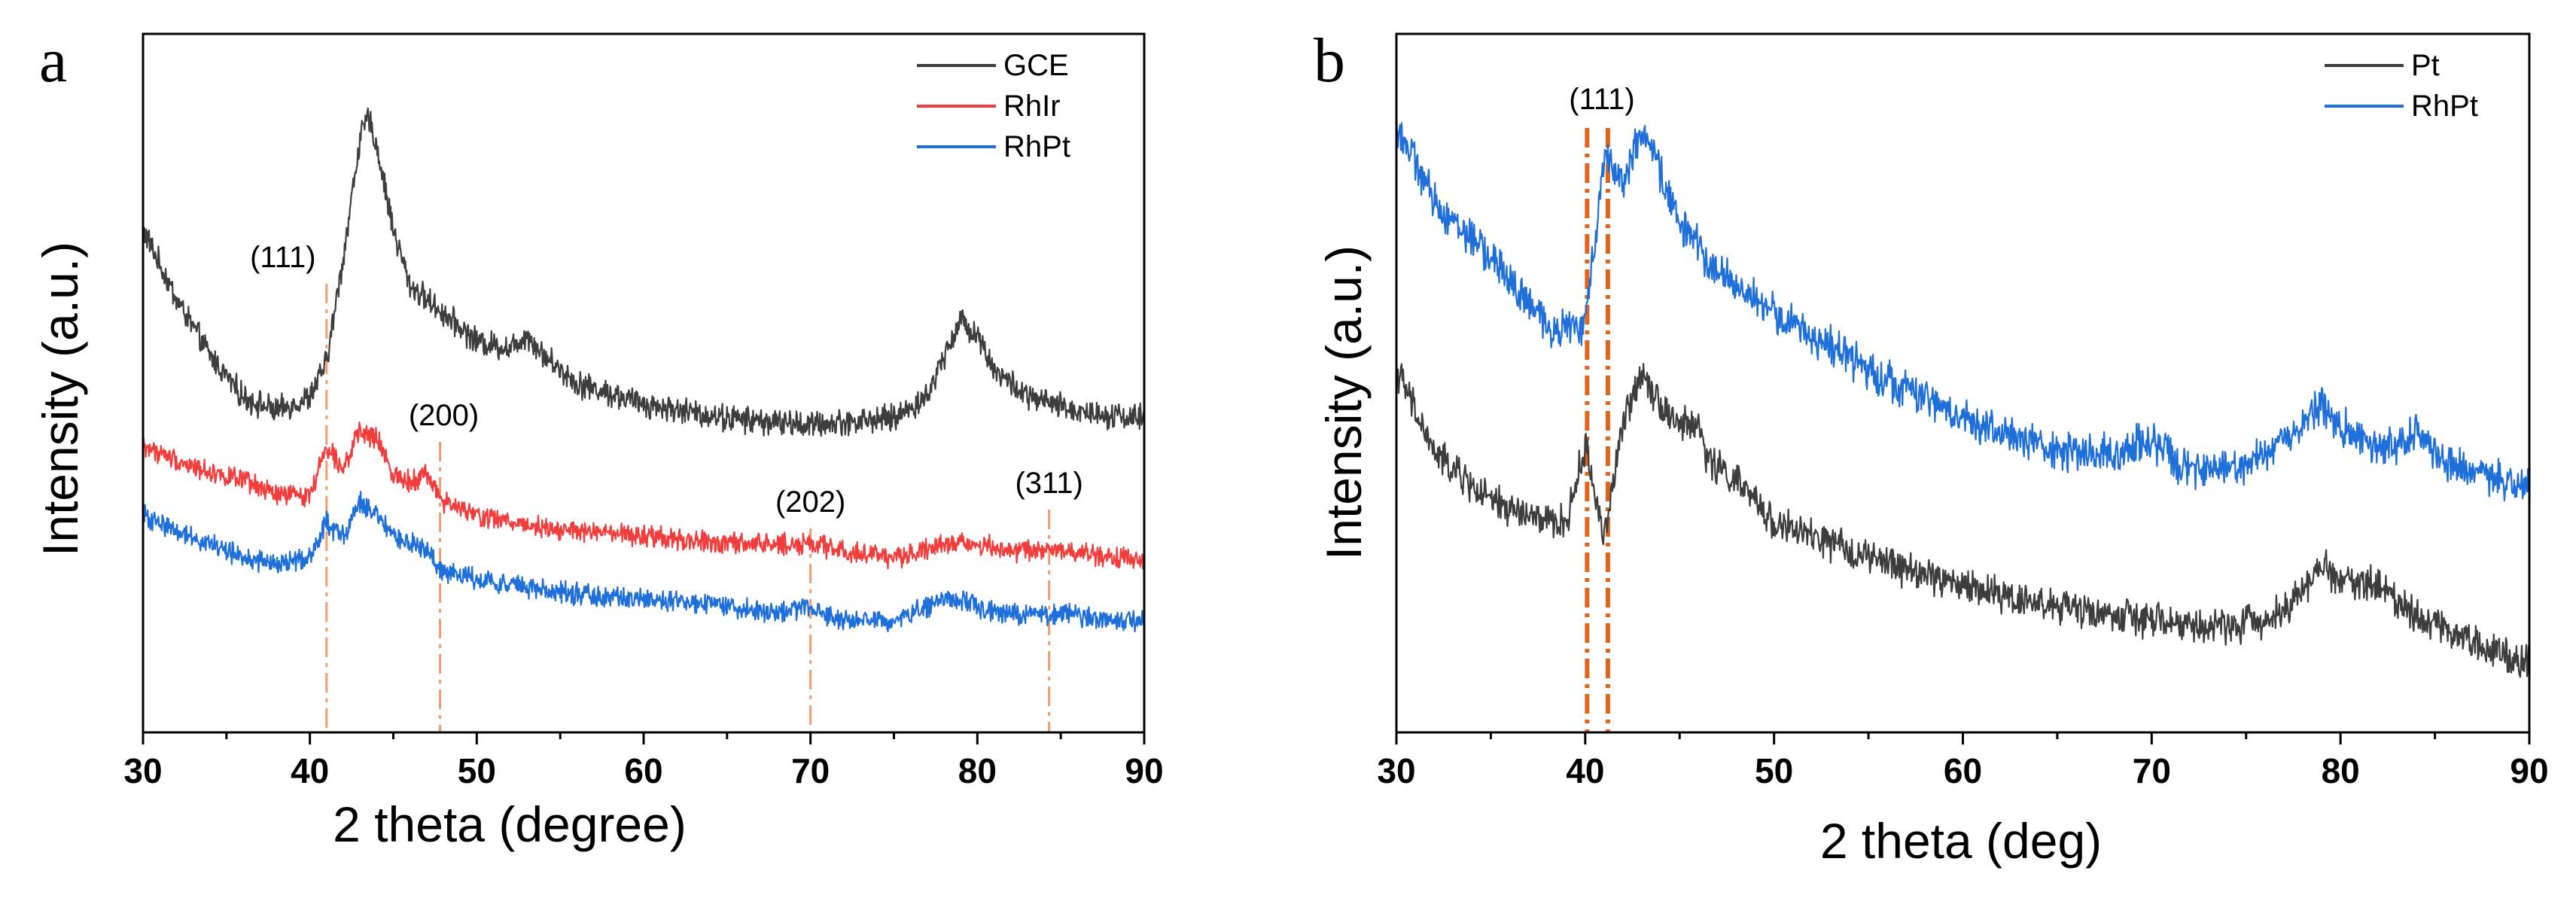 Image resolution: width=2576 pixels, height=898 pixels. What do you see at coordinates (310, 770) in the screenshot?
I see `panel-a-x-tick-label: 40` at bounding box center [310, 770].